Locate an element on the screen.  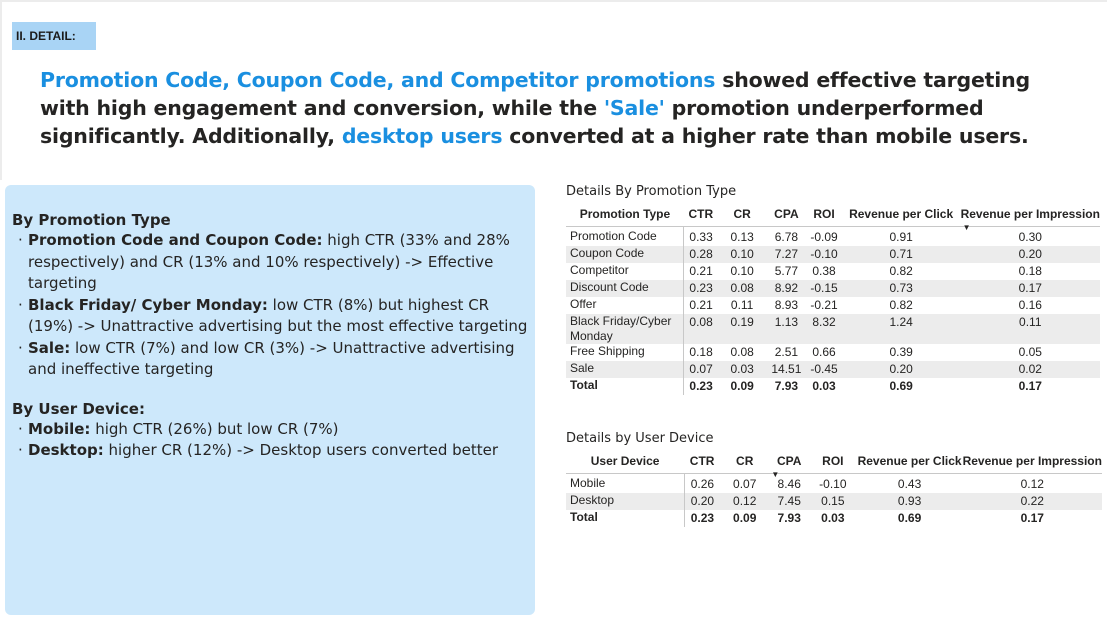
table-cell: Competitor is located at coordinates (599, 270).